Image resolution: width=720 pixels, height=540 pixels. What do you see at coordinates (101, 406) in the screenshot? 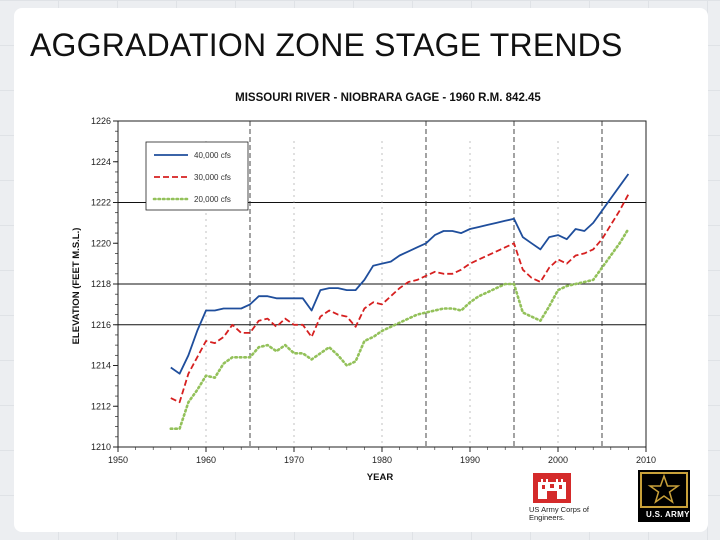
I see `y-tick-label: 1212` at bounding box center [101, 406].